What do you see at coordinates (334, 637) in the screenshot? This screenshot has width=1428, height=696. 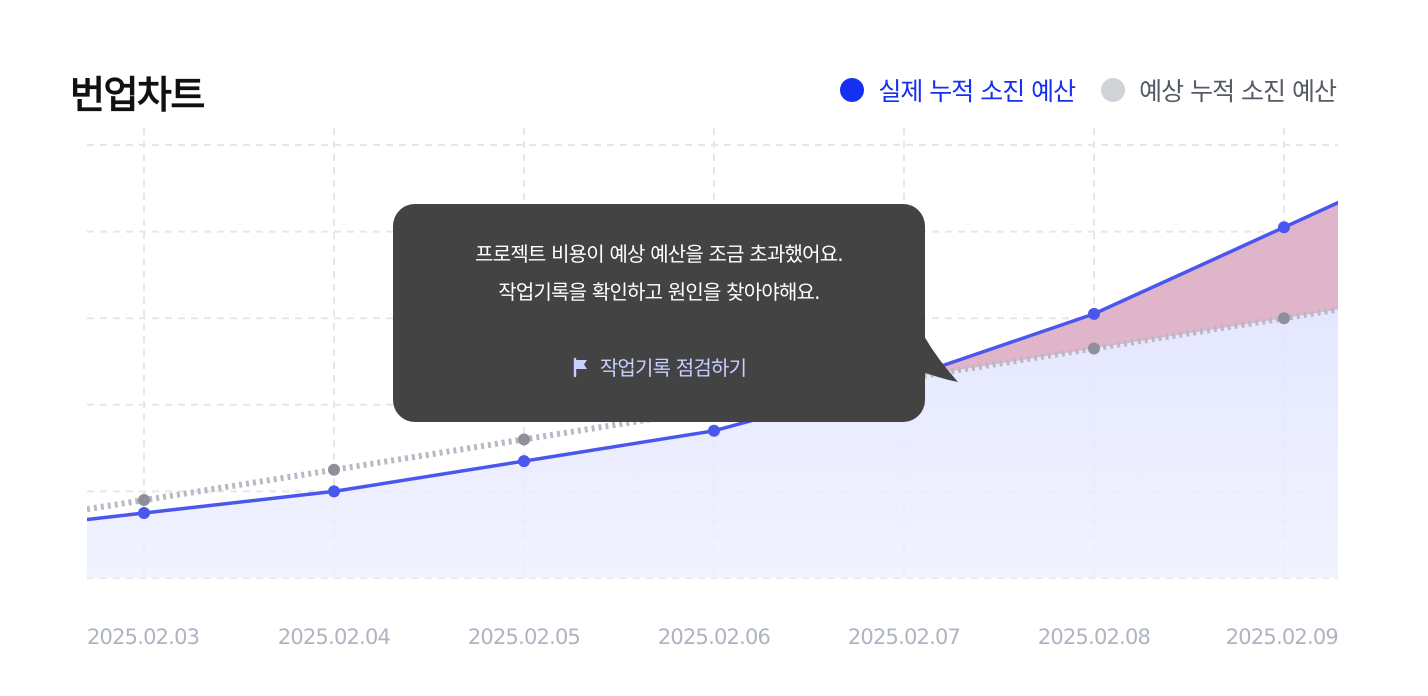 I see `x-tick-label: 2025.02.04` at bounding box center [334, 637].